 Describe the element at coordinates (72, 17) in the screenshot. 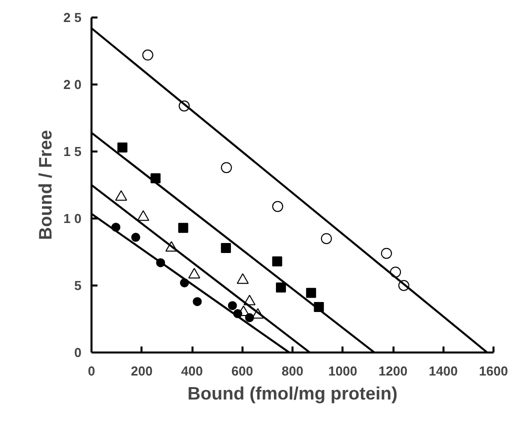

I see `y-tick-label: 2 5` at that location.